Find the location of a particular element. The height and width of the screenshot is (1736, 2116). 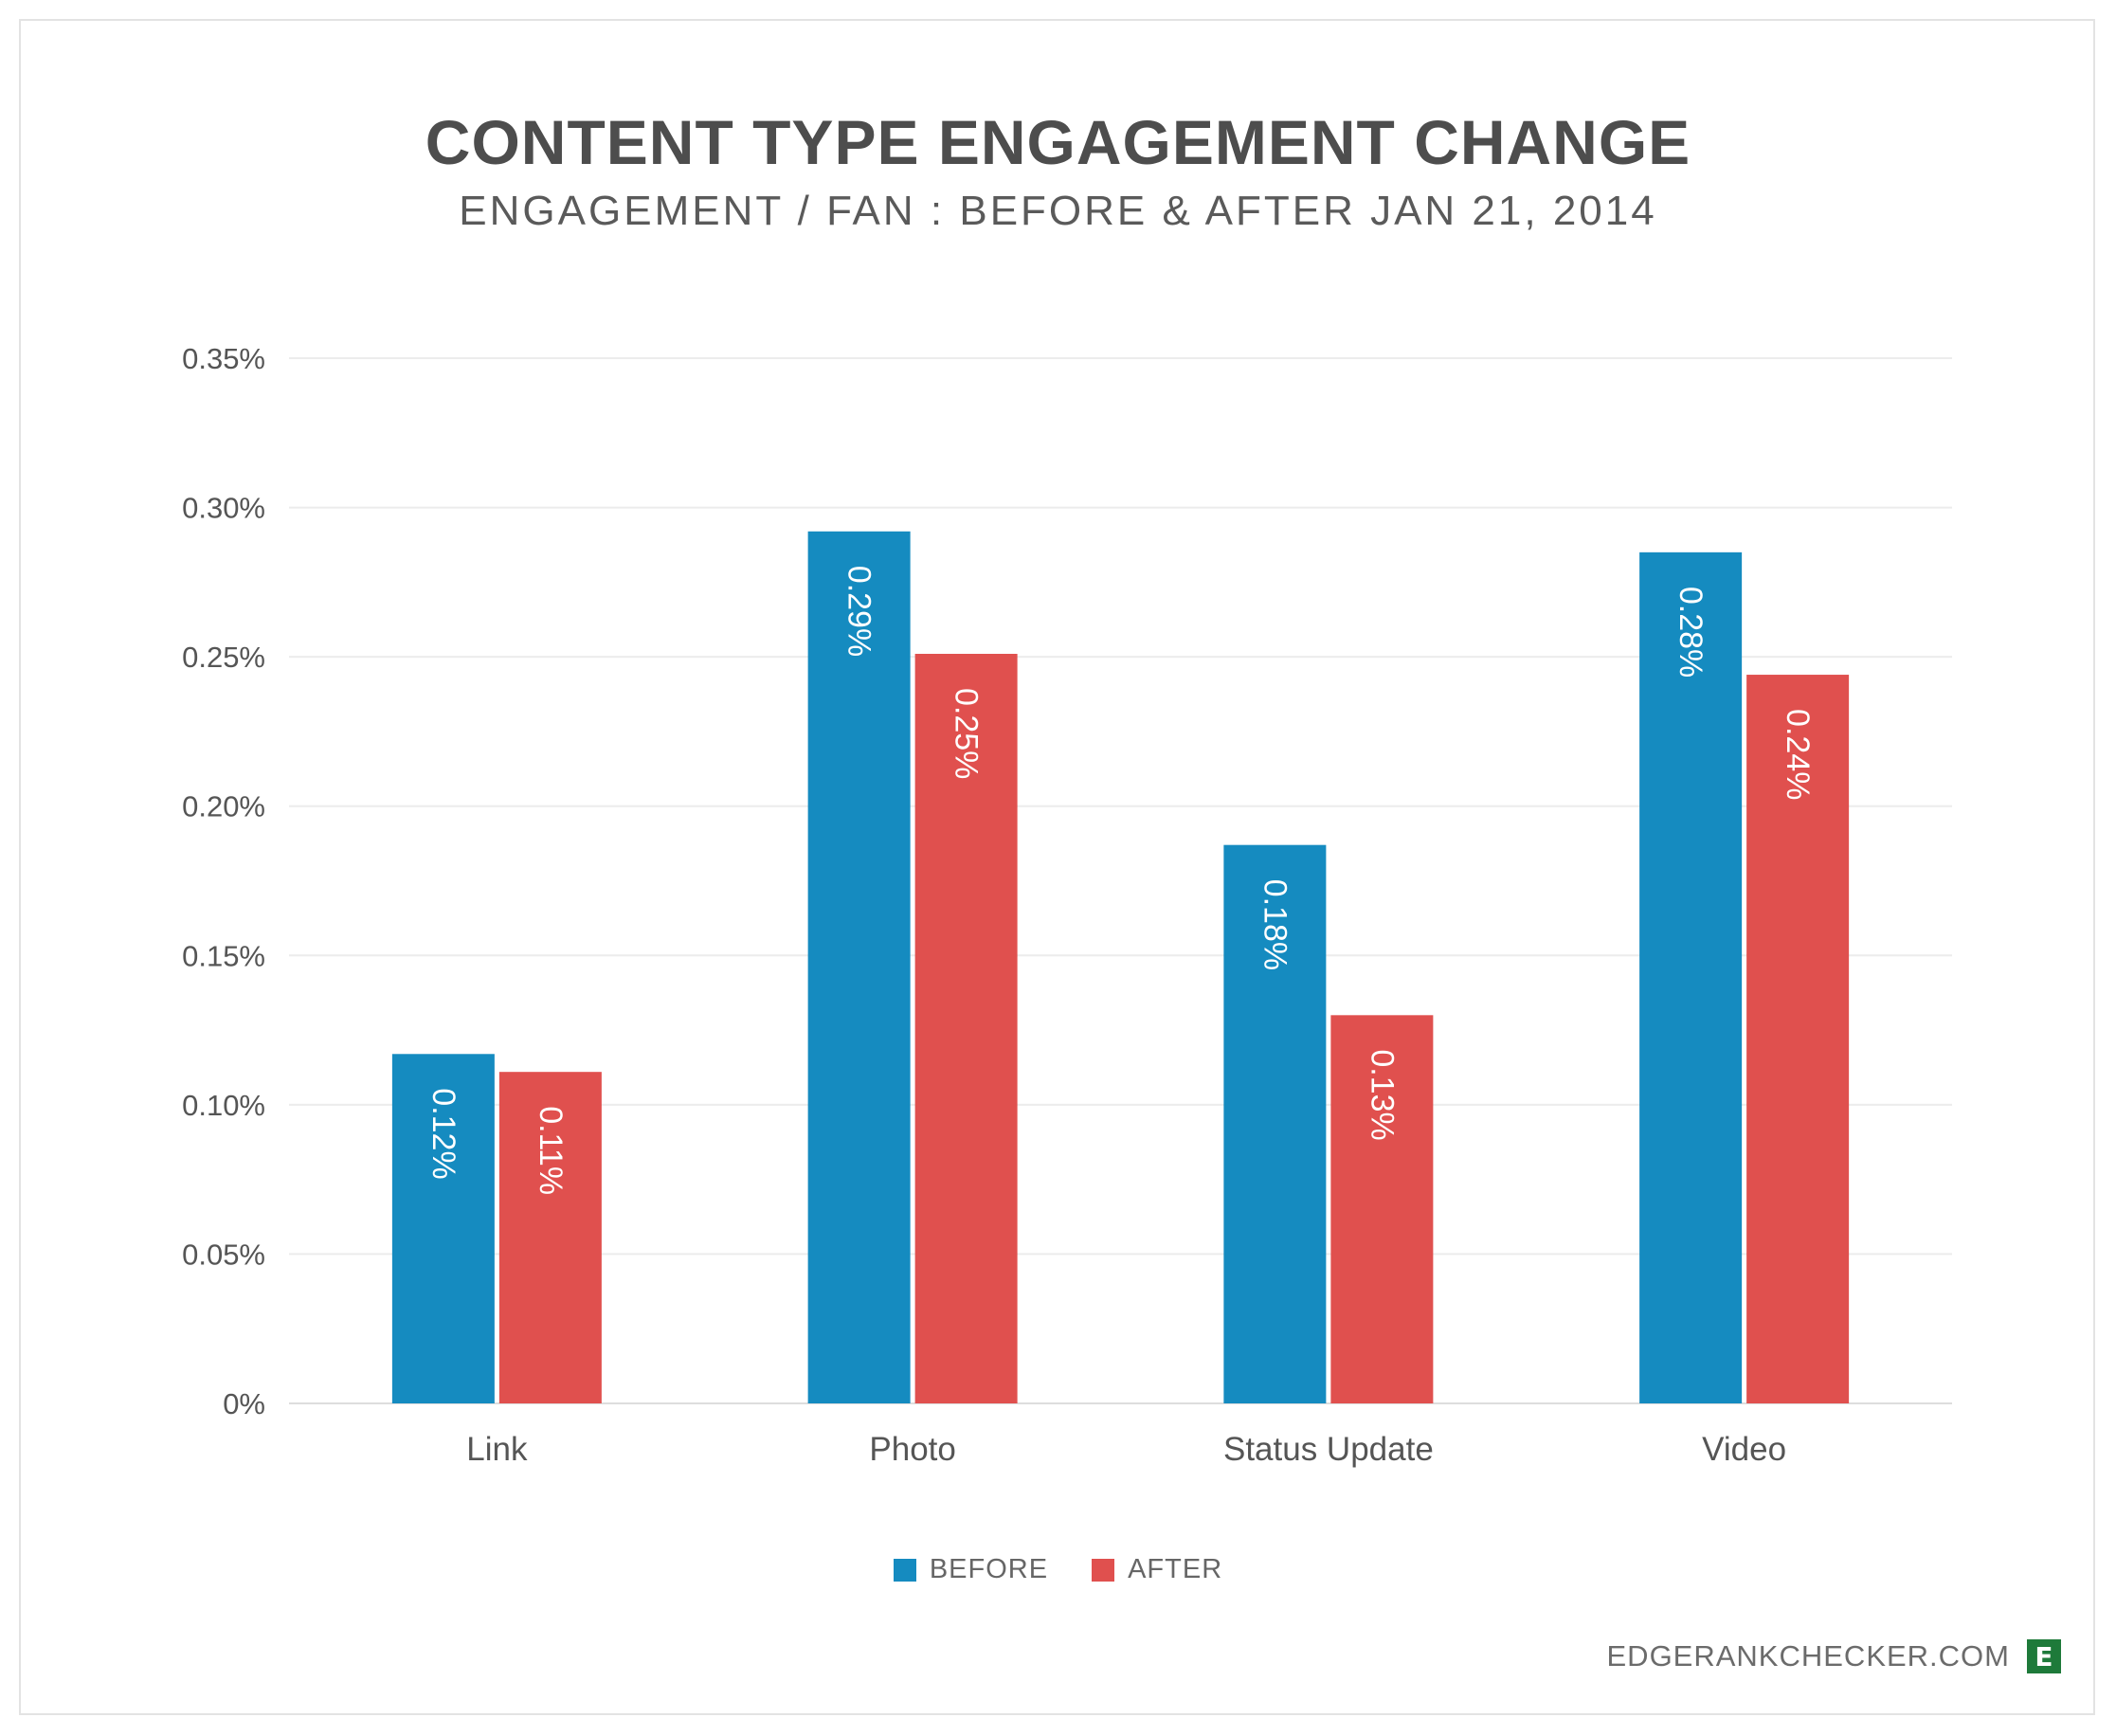

chart-title: CONTENT TYPE ENGAGEMENT CHANGE is located at coordinates (1058, 142).